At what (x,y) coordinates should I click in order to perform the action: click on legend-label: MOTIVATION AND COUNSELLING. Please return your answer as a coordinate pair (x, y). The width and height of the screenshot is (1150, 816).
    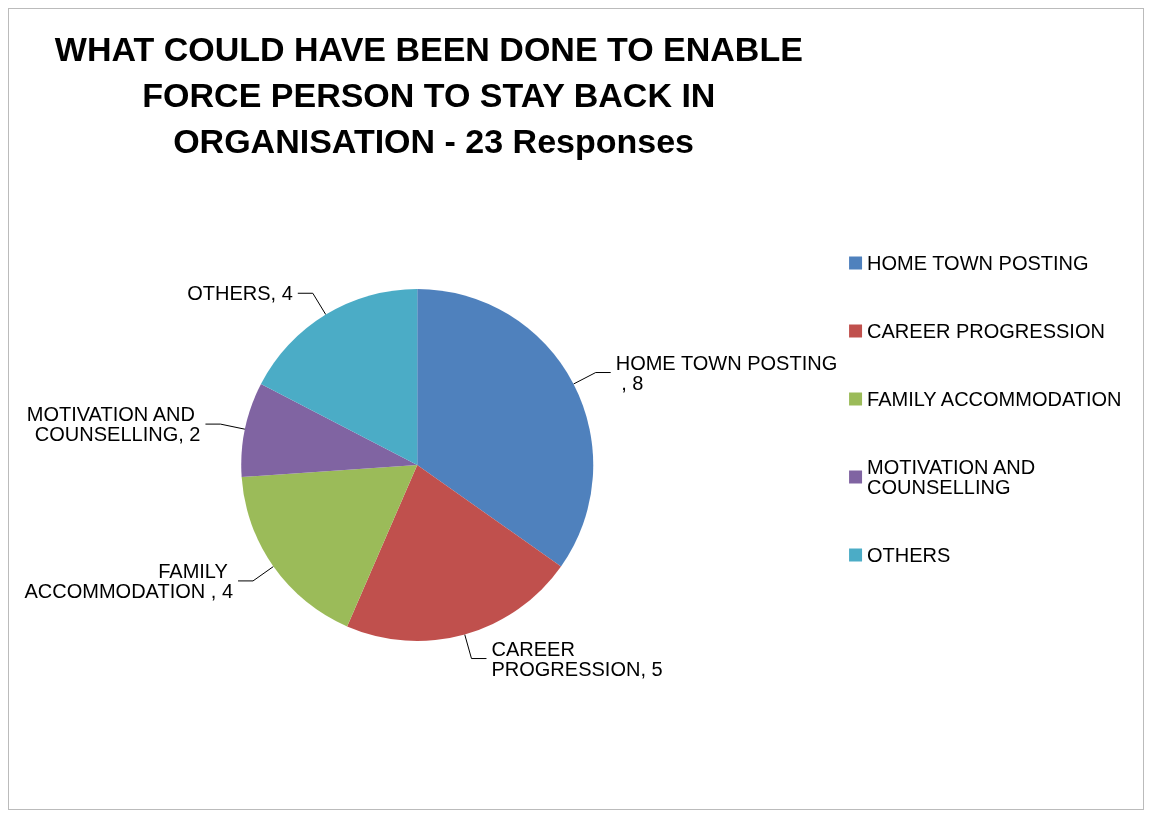
    Looking at the image, I should click on (954, 477).